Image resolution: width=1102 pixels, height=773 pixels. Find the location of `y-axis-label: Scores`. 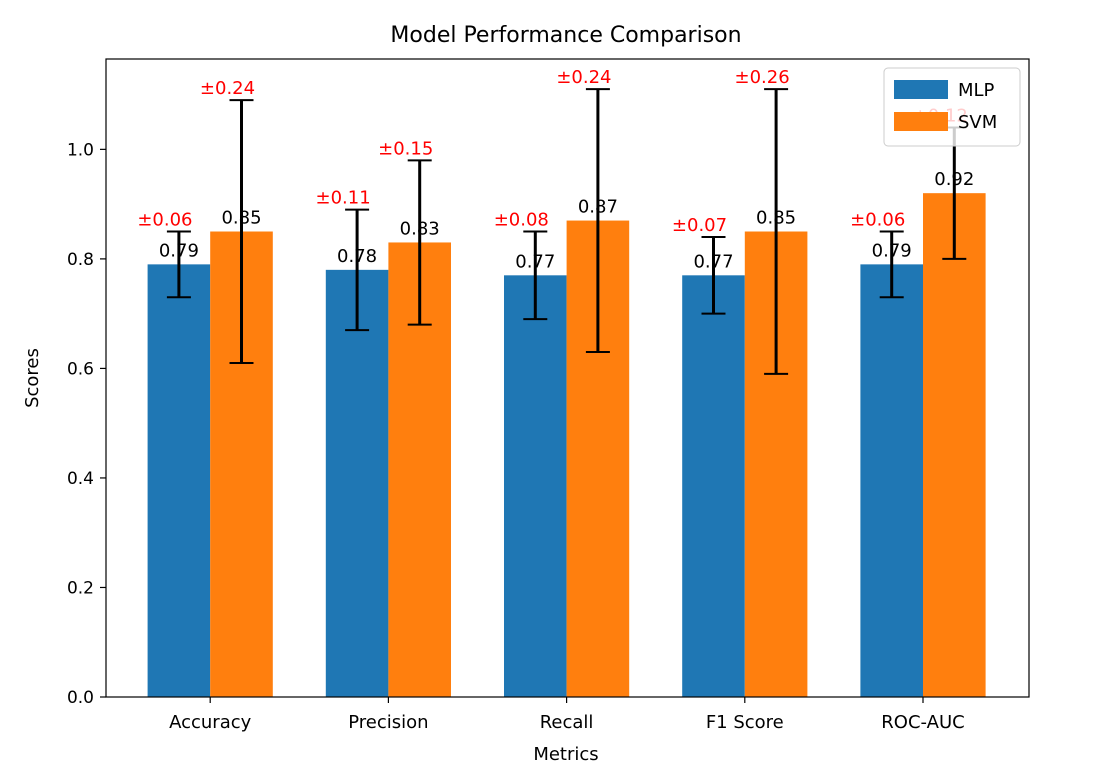

y-axis-label: Scores is located at coordinates (32, 378).